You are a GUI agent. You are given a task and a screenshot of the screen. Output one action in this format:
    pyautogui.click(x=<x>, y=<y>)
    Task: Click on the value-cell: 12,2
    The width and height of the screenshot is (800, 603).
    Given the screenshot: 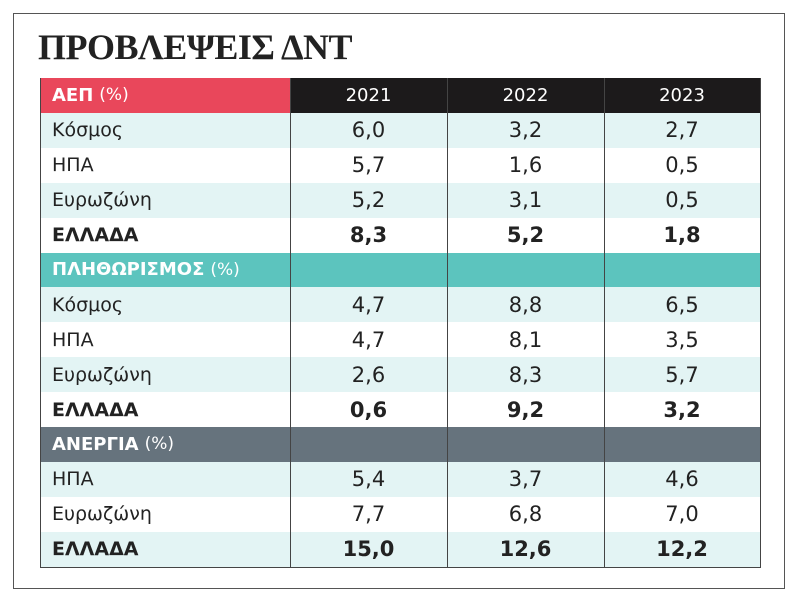 What is the action you would take?
    pyautogui.click(x=682, y=549)
    